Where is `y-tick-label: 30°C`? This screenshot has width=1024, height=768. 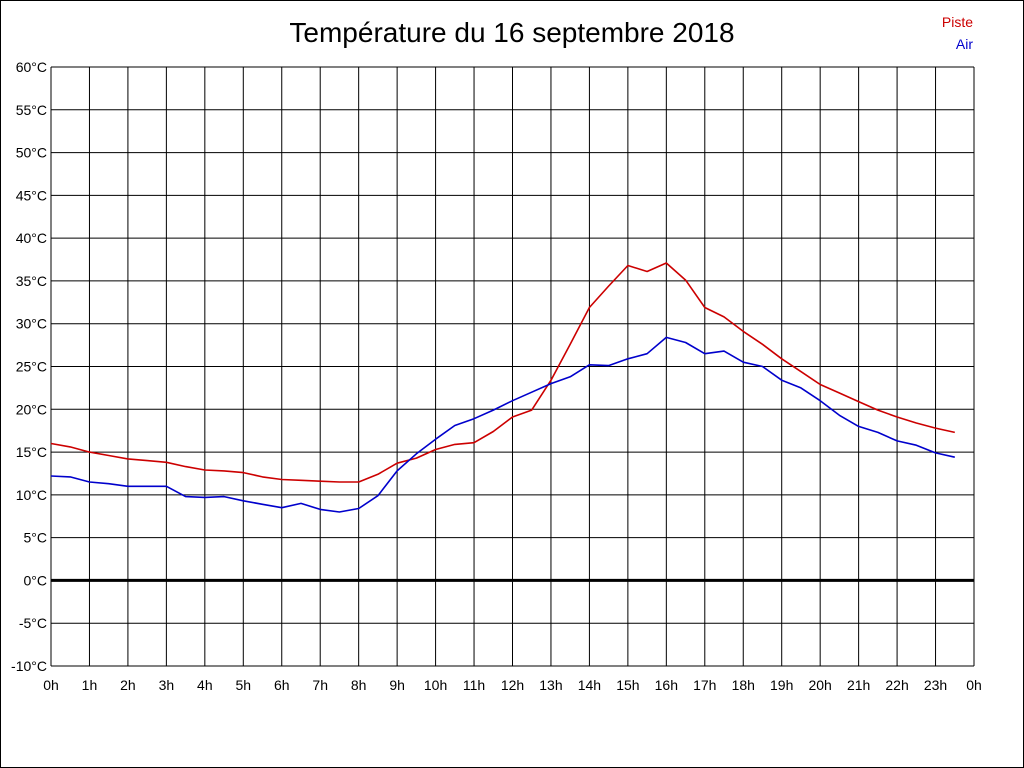
y-tick-label: 30°C is located at coordinates (31, 324).